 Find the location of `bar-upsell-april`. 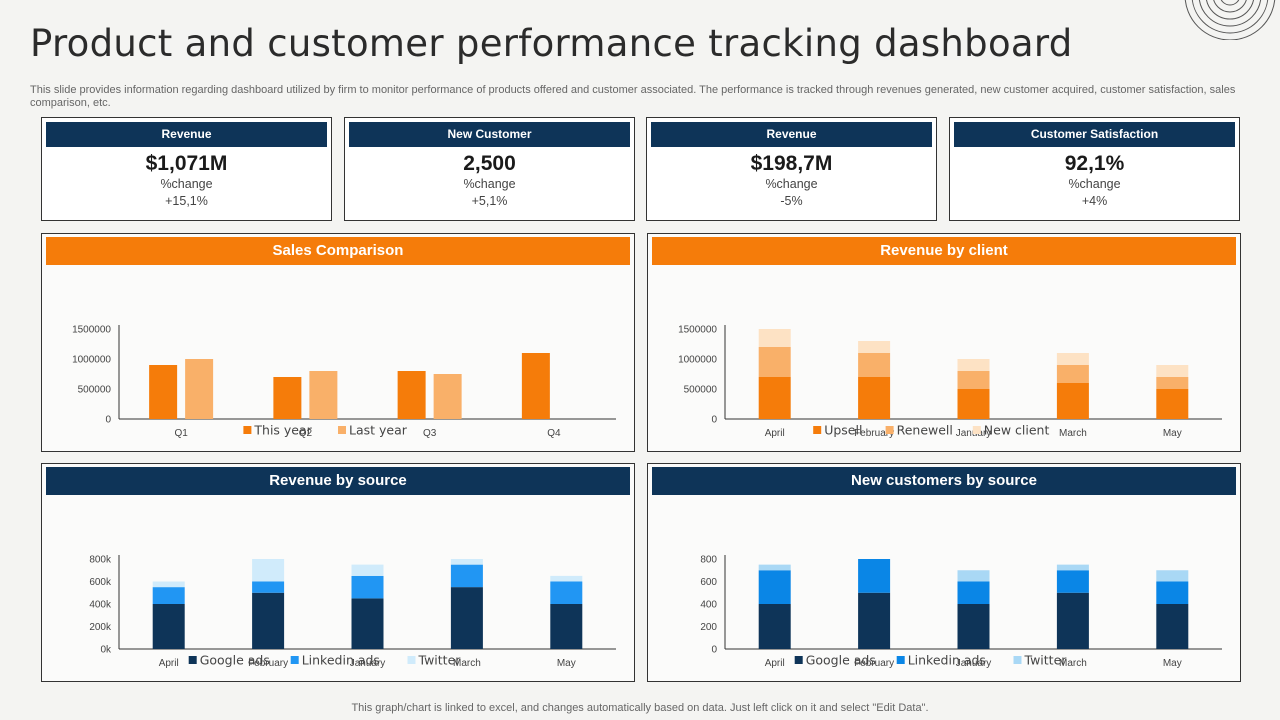

bar-upsell-april is located at coordinates (774, 398).